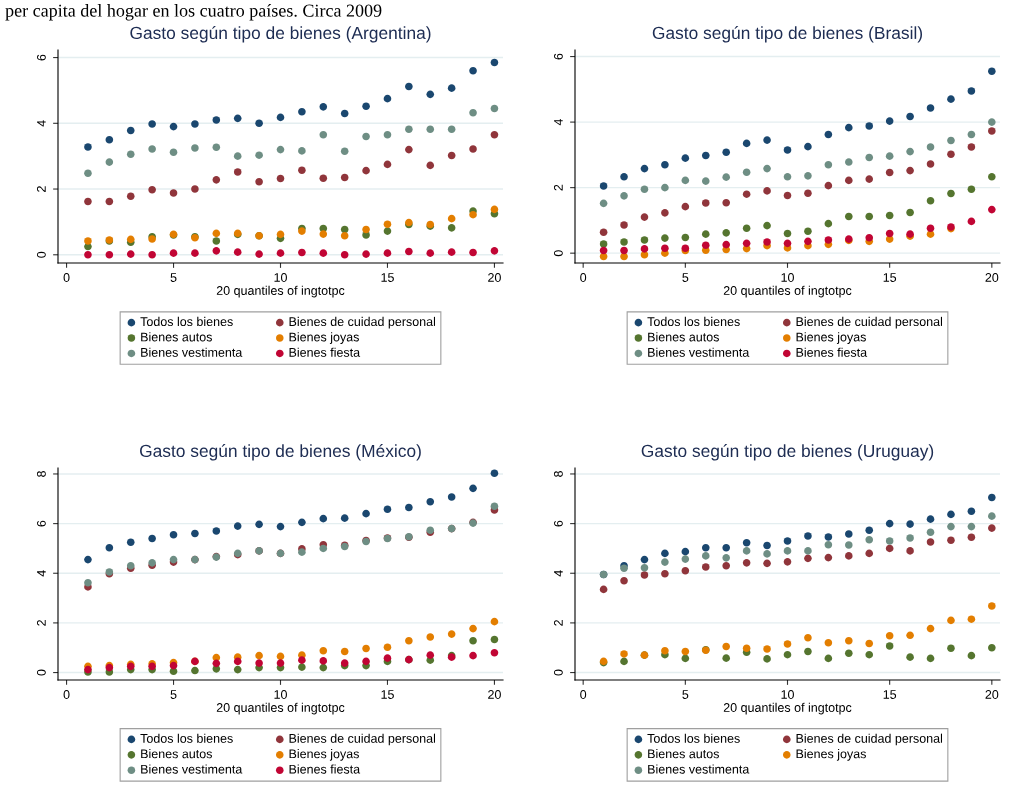 Image resolution: width=1019 pixels, height=791 pixels. I want to click on chart-title: Gasto según tipo de bienes (México), so click(280, 452).